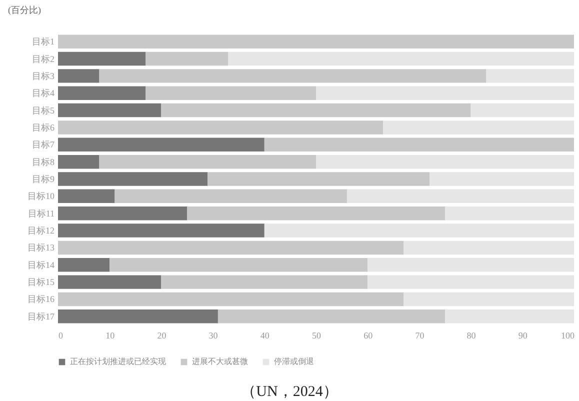  What do you see at coordinates (41, 316) in the screenshot?
I see `y-tick-label: 目标17` at bounding box center [41, 316].